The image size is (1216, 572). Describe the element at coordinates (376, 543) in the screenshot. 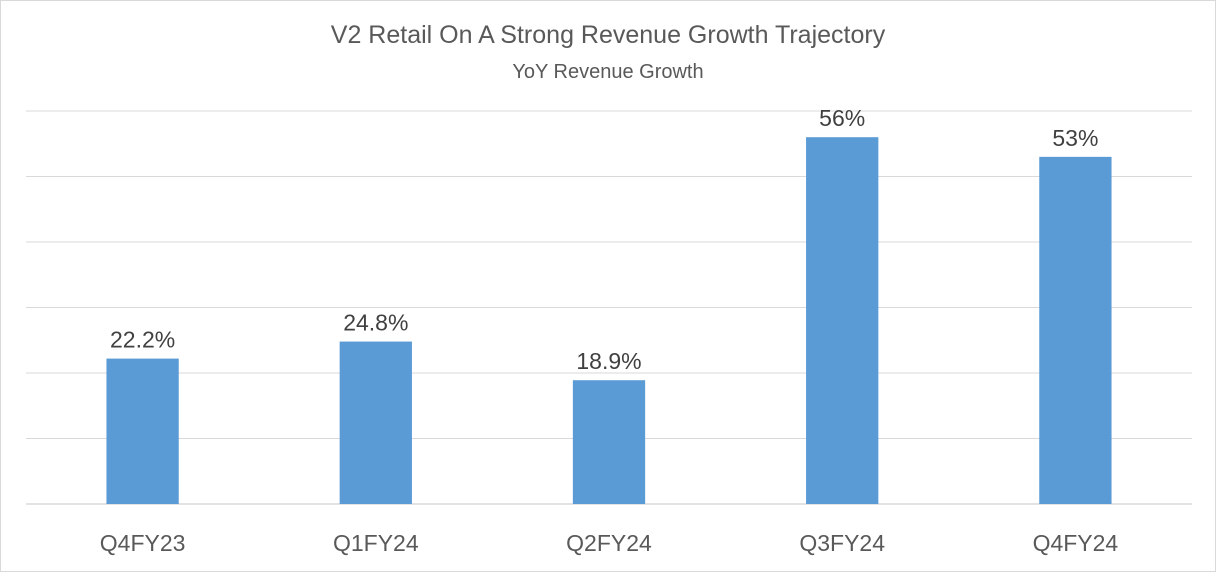

I see `tick-label-q1fy24: Q1FY24` at that location.